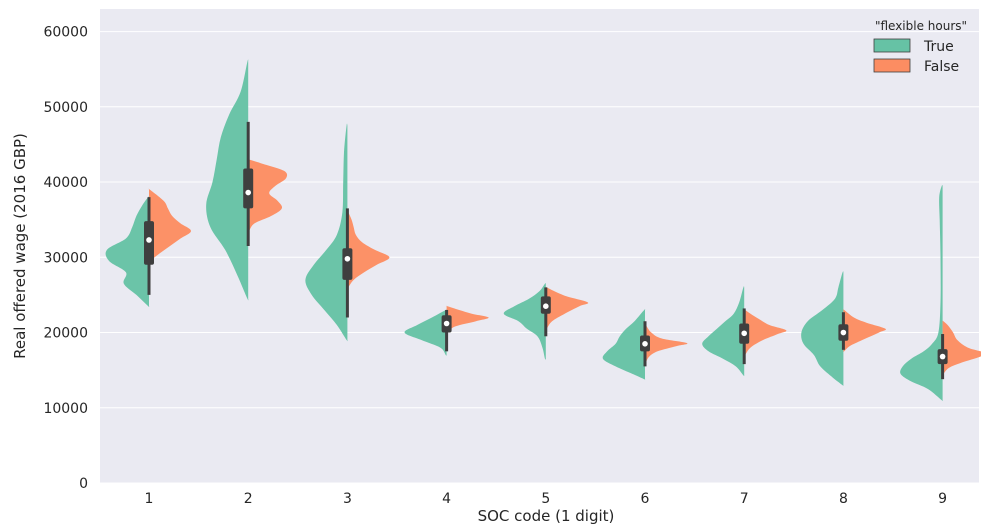  I want to click on x-axis-label: SOC code (1 digit), so click(546, 516).